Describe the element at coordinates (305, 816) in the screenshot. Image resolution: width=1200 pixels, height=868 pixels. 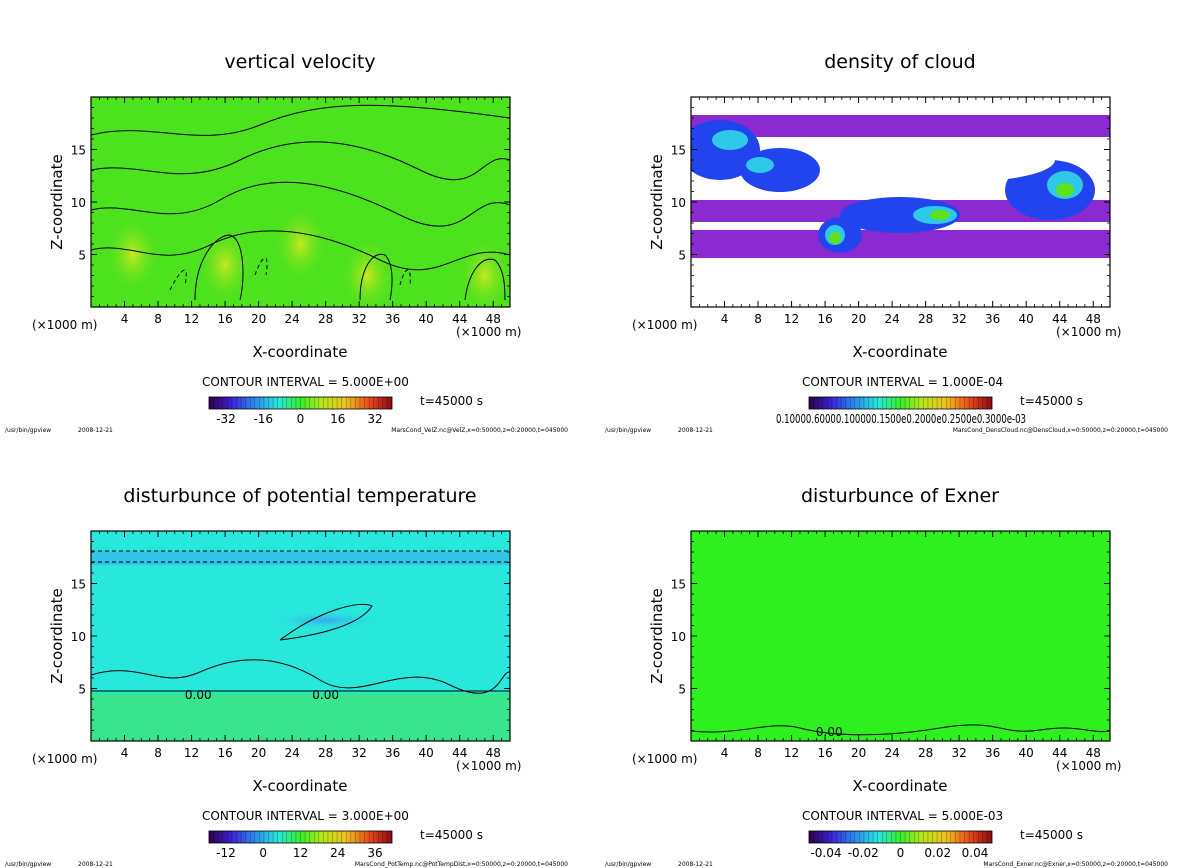
I see `contour-interval: CONTOUR INTERVAL = 3.000E+00` at that location.